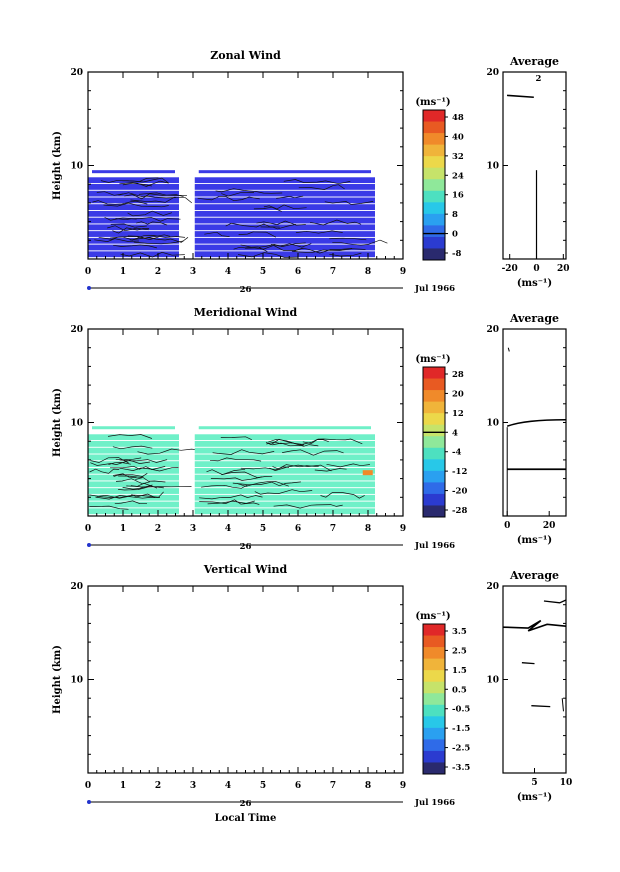 The width and height of the screenshot is (620, 872). Describe the element at coordinates (534, 165) in the screenshot. I see `profile-frame` at that location.